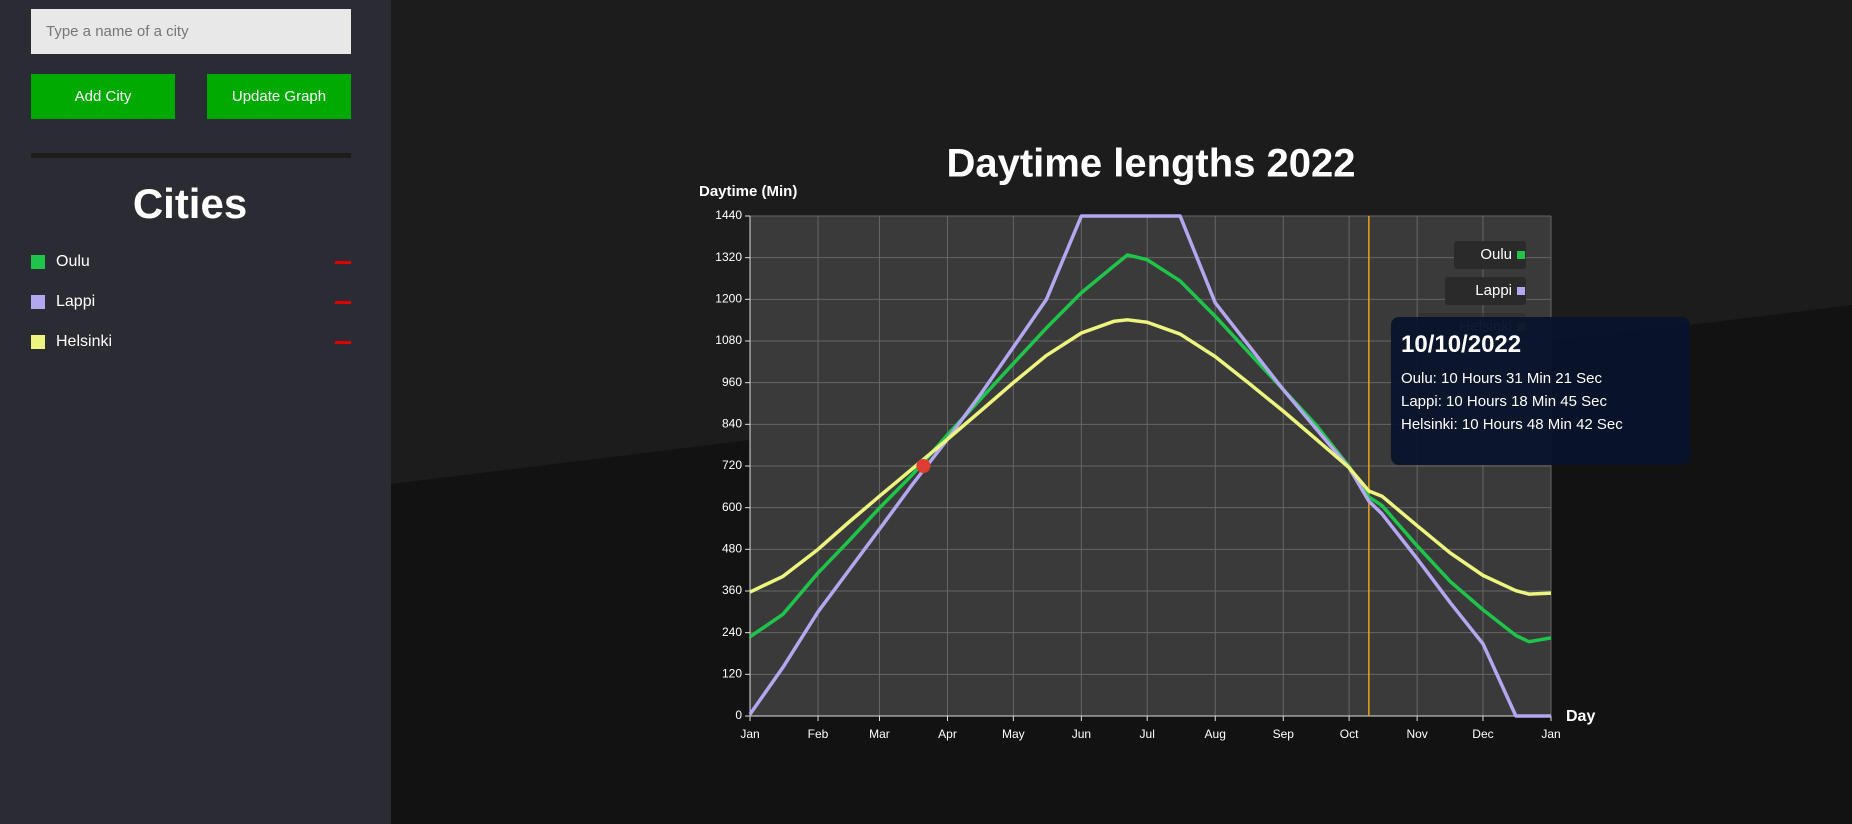  What do you see at coordinates (732, 549) in the screenshot?
I see `y-tick-label: 480` at bounding box center [732, 549].